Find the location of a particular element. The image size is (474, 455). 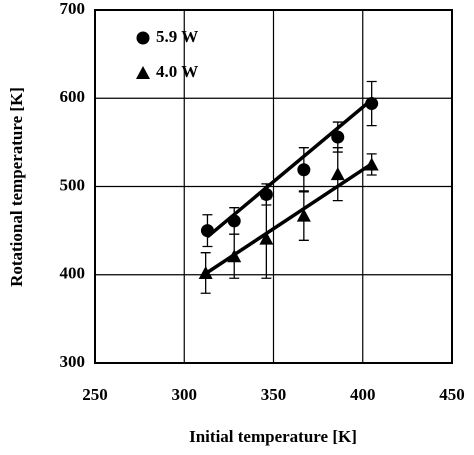

legend-label: 5.9 W is located at coordinates (177, 36).